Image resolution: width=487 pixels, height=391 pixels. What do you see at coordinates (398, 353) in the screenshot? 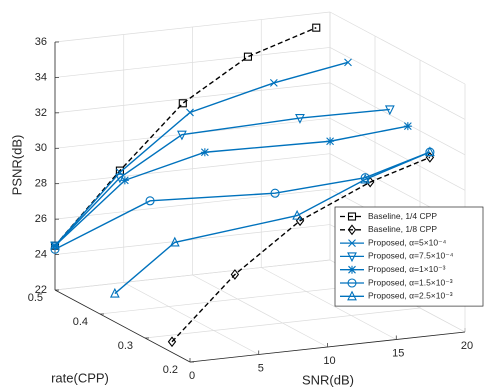
I see `x-tick-label: 15` at bounding box center [398, 353].